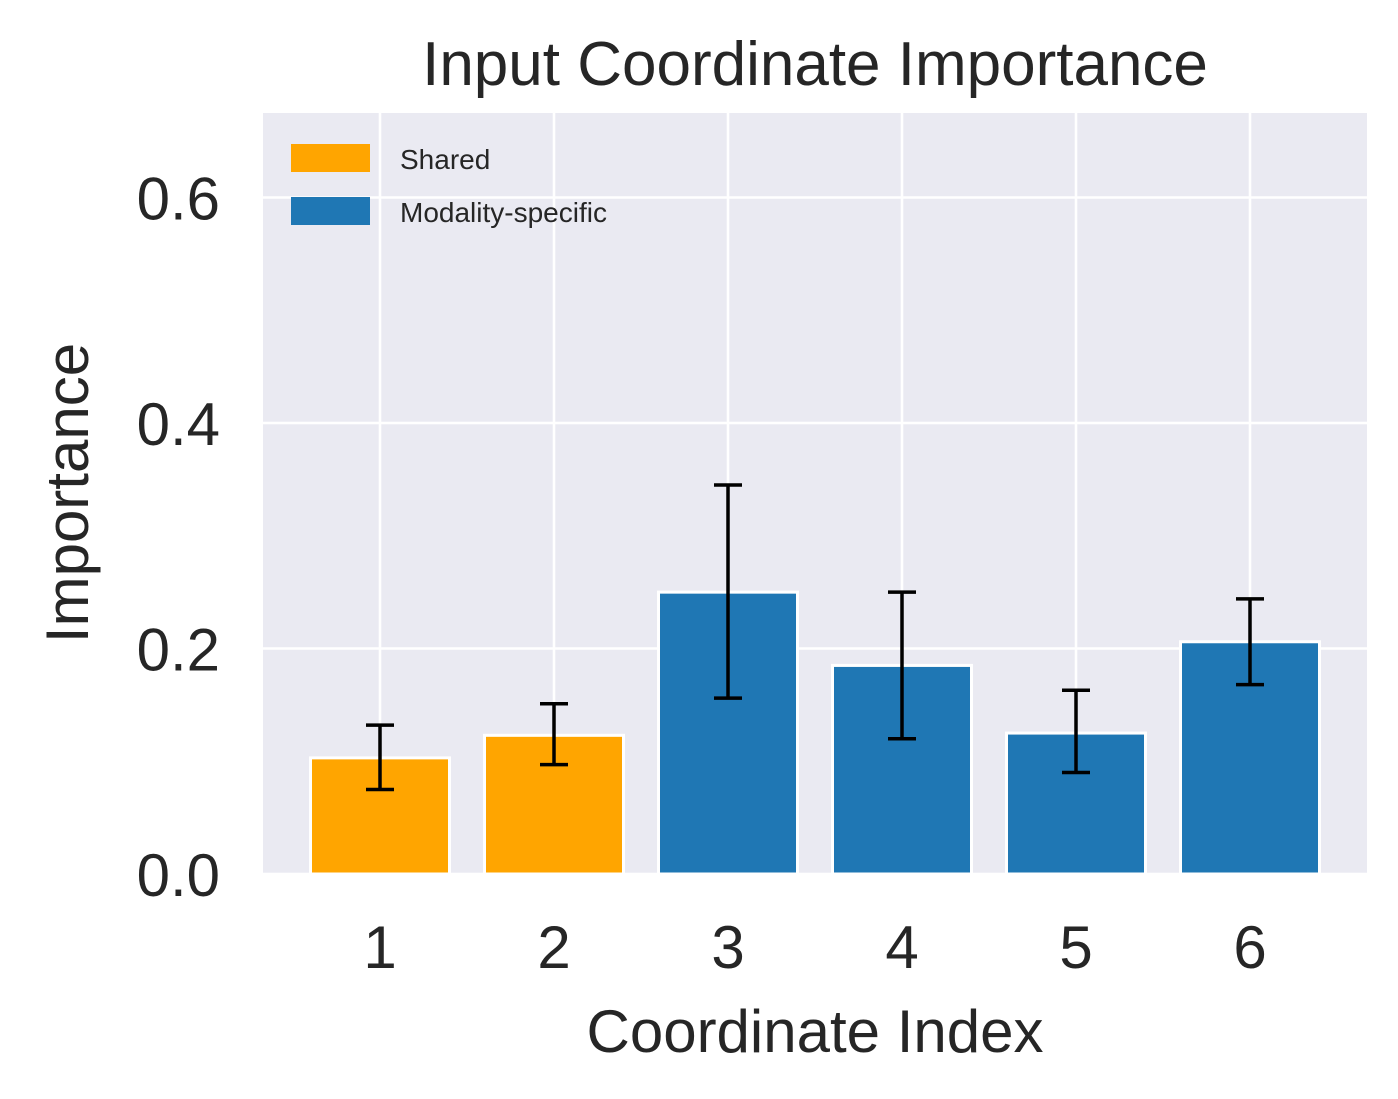  I want to click on y-tick-label: 0.0, so click(178, 875).